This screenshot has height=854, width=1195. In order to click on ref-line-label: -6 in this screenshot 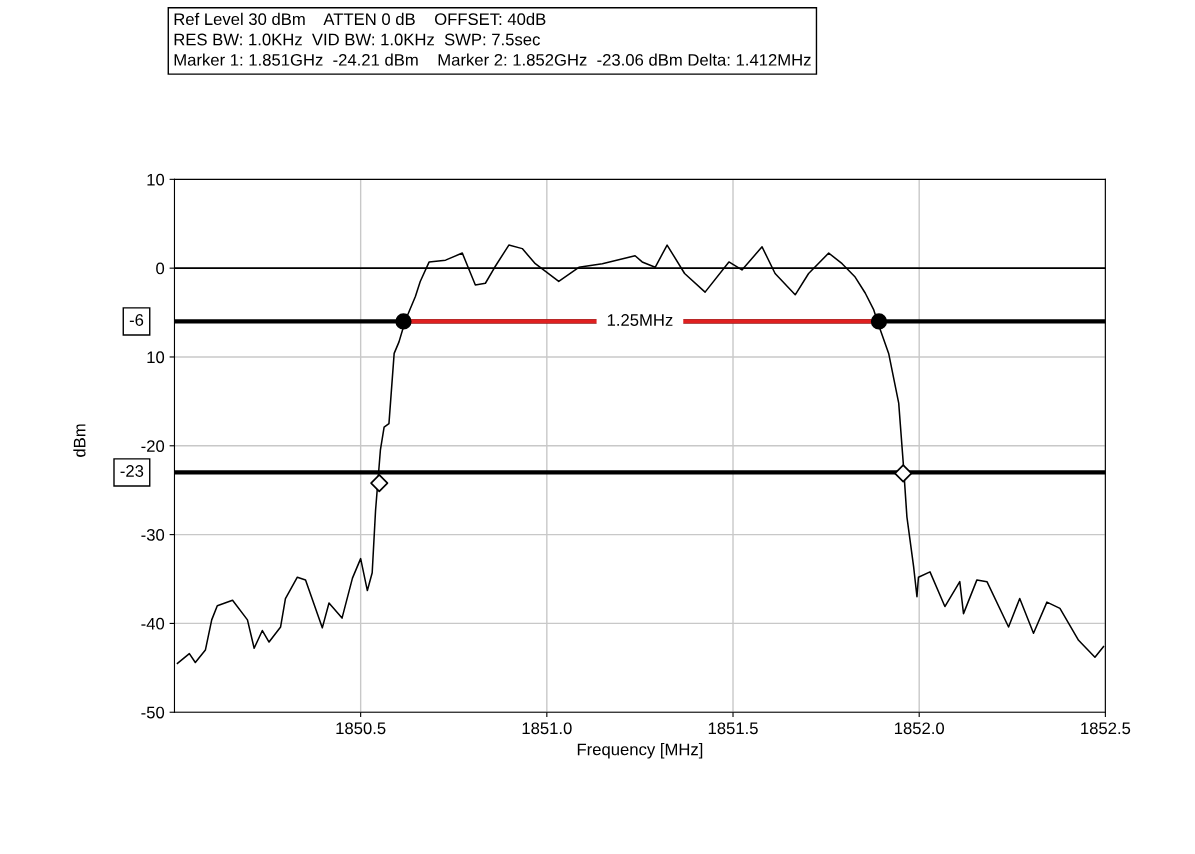, I will do `click(136, 320)`.